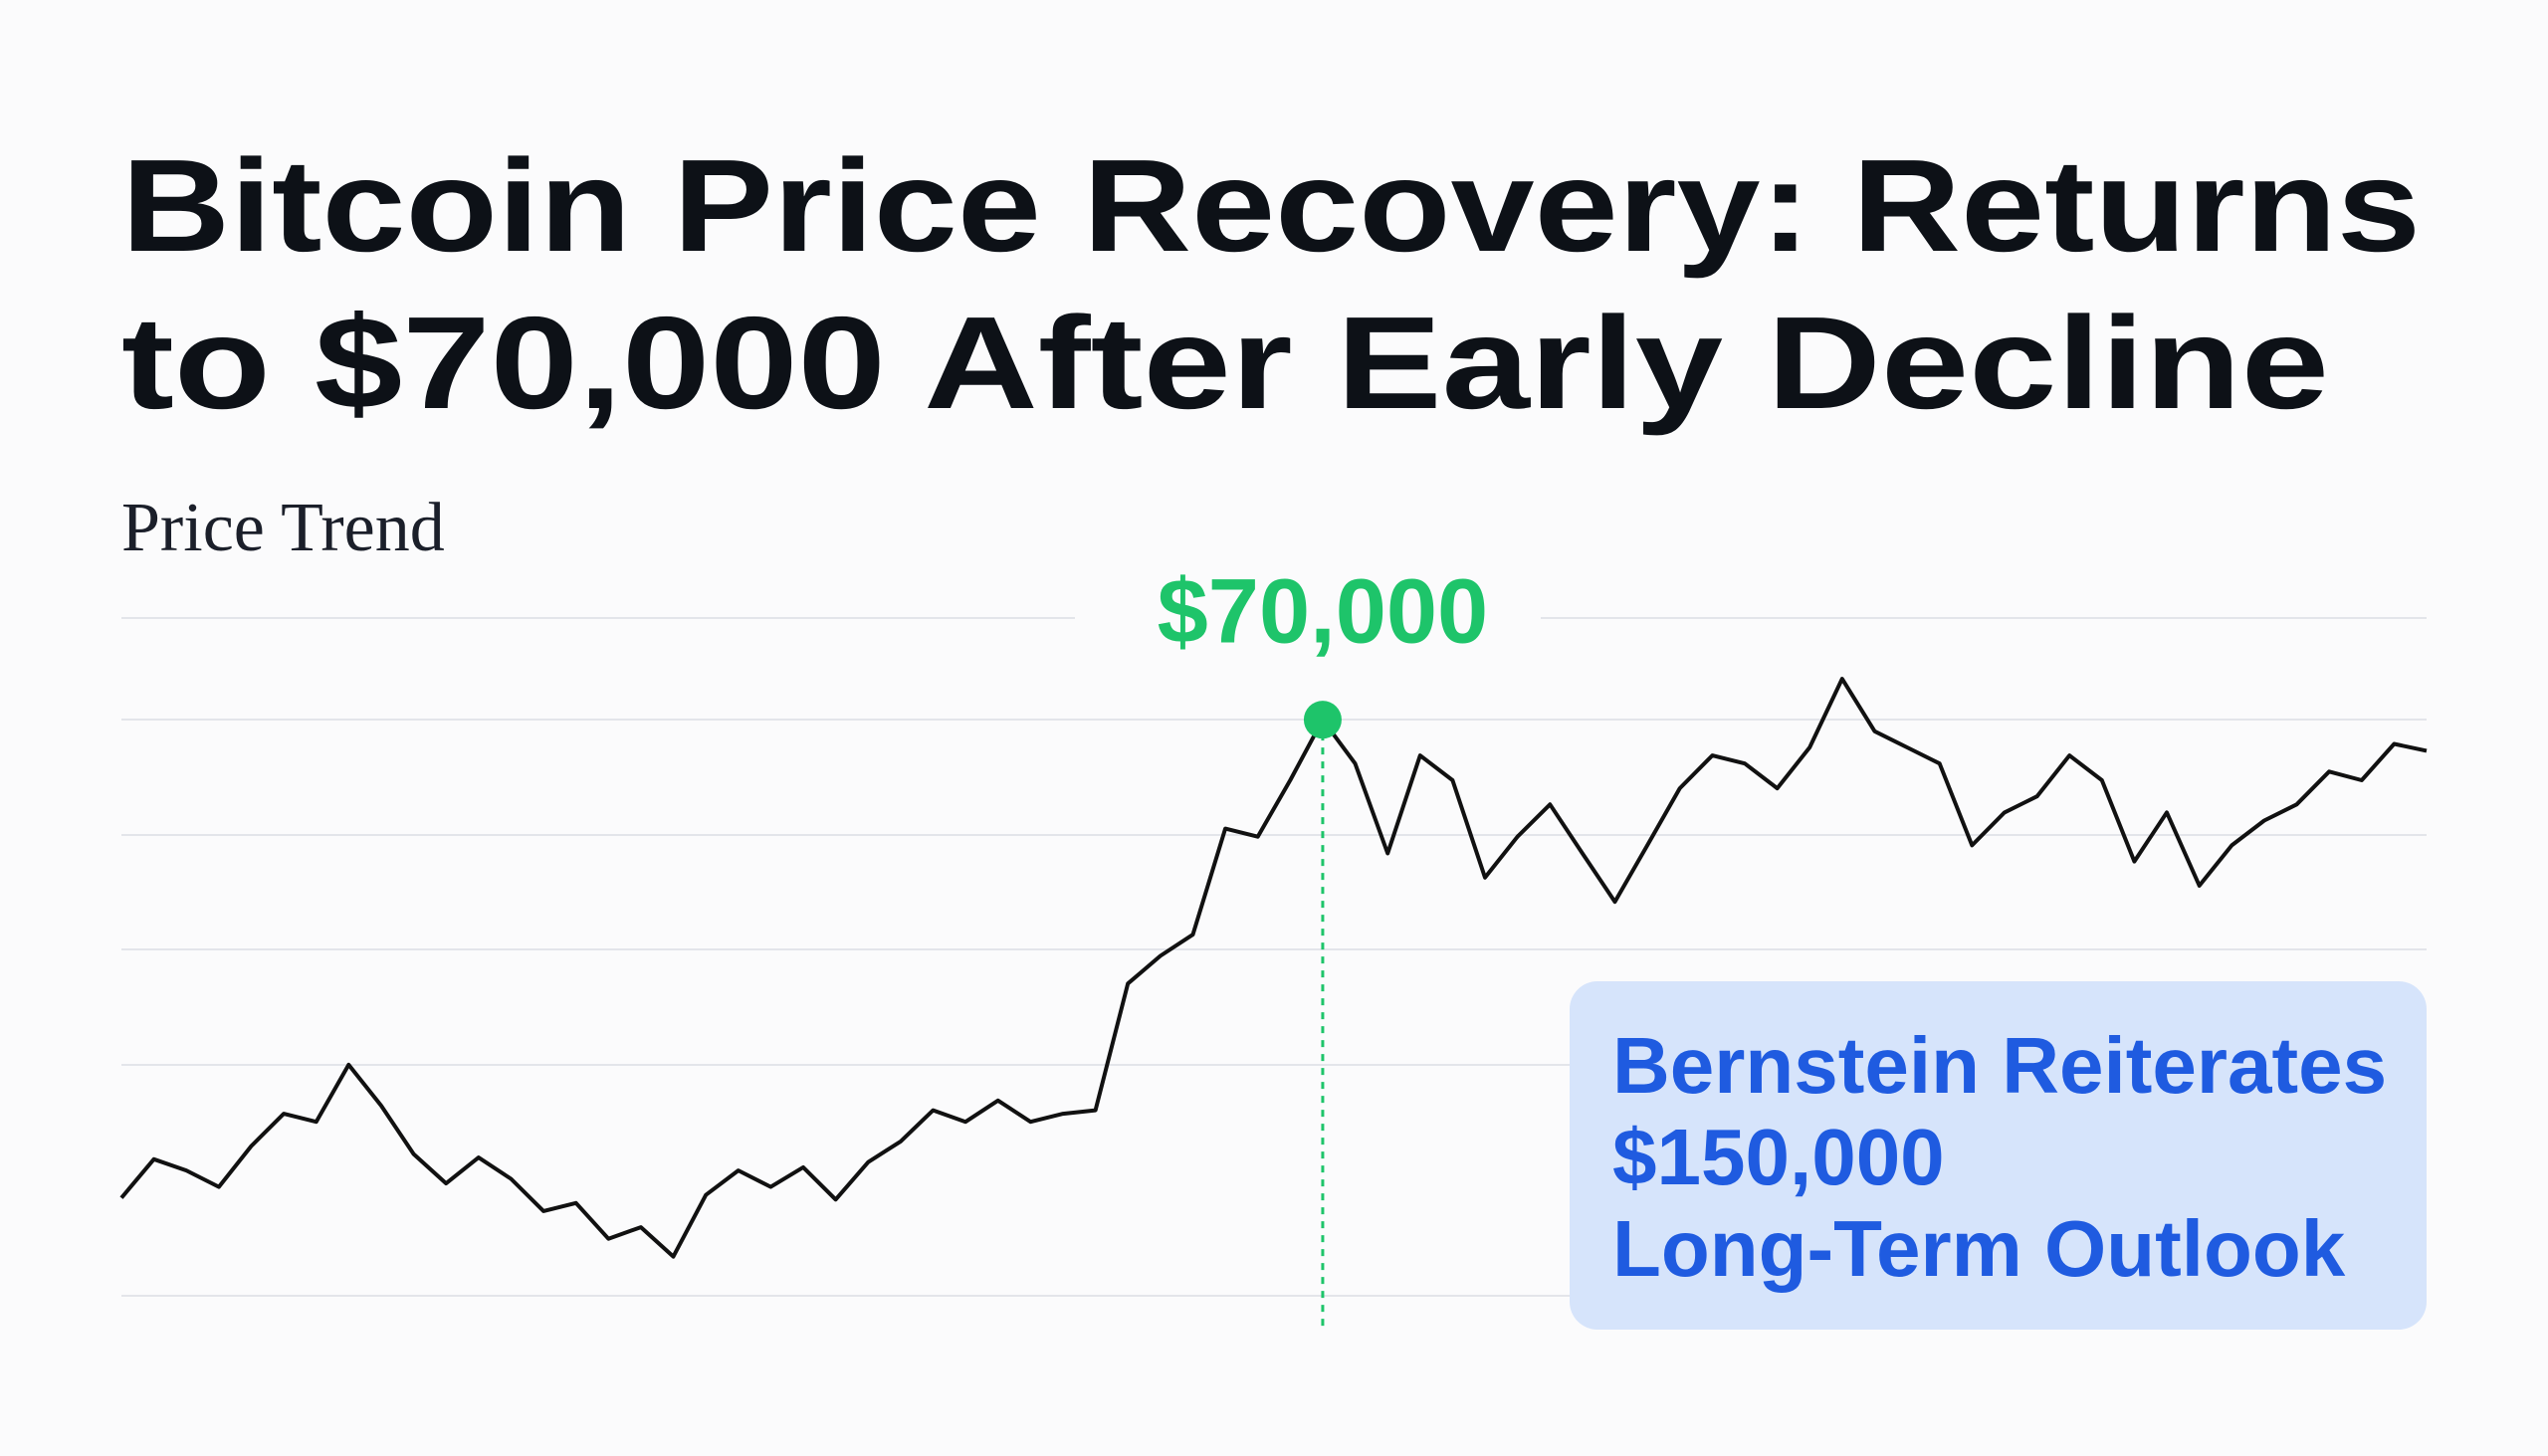  Describe the element at coordinates (1998, 1155) in the screenshot. I see `callout-box` at that location.